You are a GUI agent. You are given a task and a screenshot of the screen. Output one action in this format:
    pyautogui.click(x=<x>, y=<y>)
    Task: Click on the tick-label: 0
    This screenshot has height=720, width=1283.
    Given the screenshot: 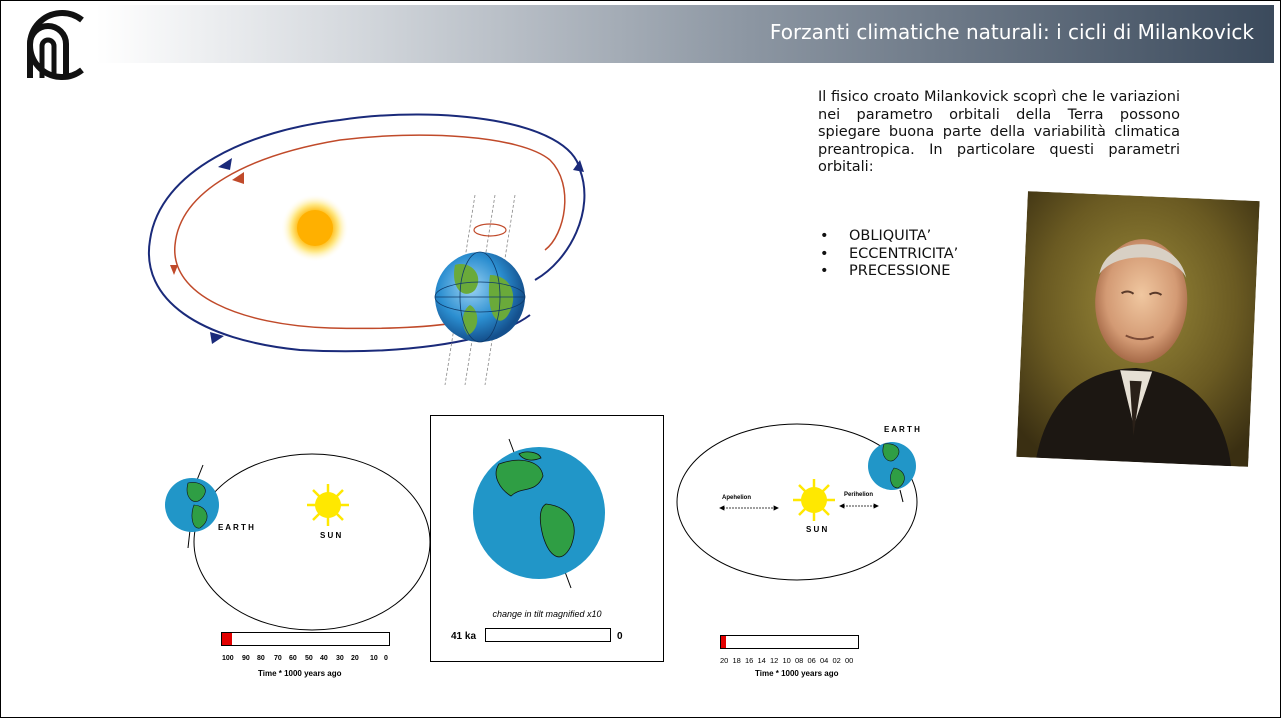 What is the action you would take?
    pyautogui.click(x=386, y=658)
    